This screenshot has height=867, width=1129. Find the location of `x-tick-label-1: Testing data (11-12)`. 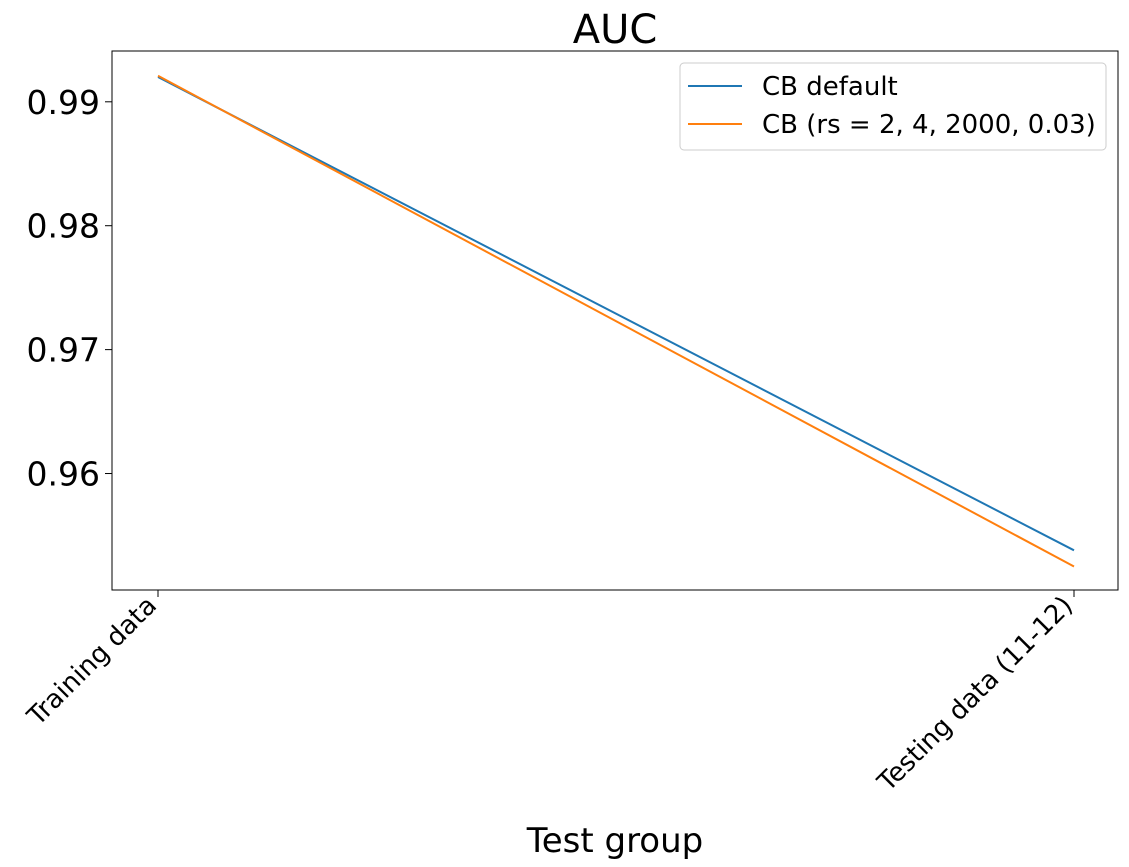

x-tick-label-1: Testing data (11-12) is located at coordinates (975, 694).